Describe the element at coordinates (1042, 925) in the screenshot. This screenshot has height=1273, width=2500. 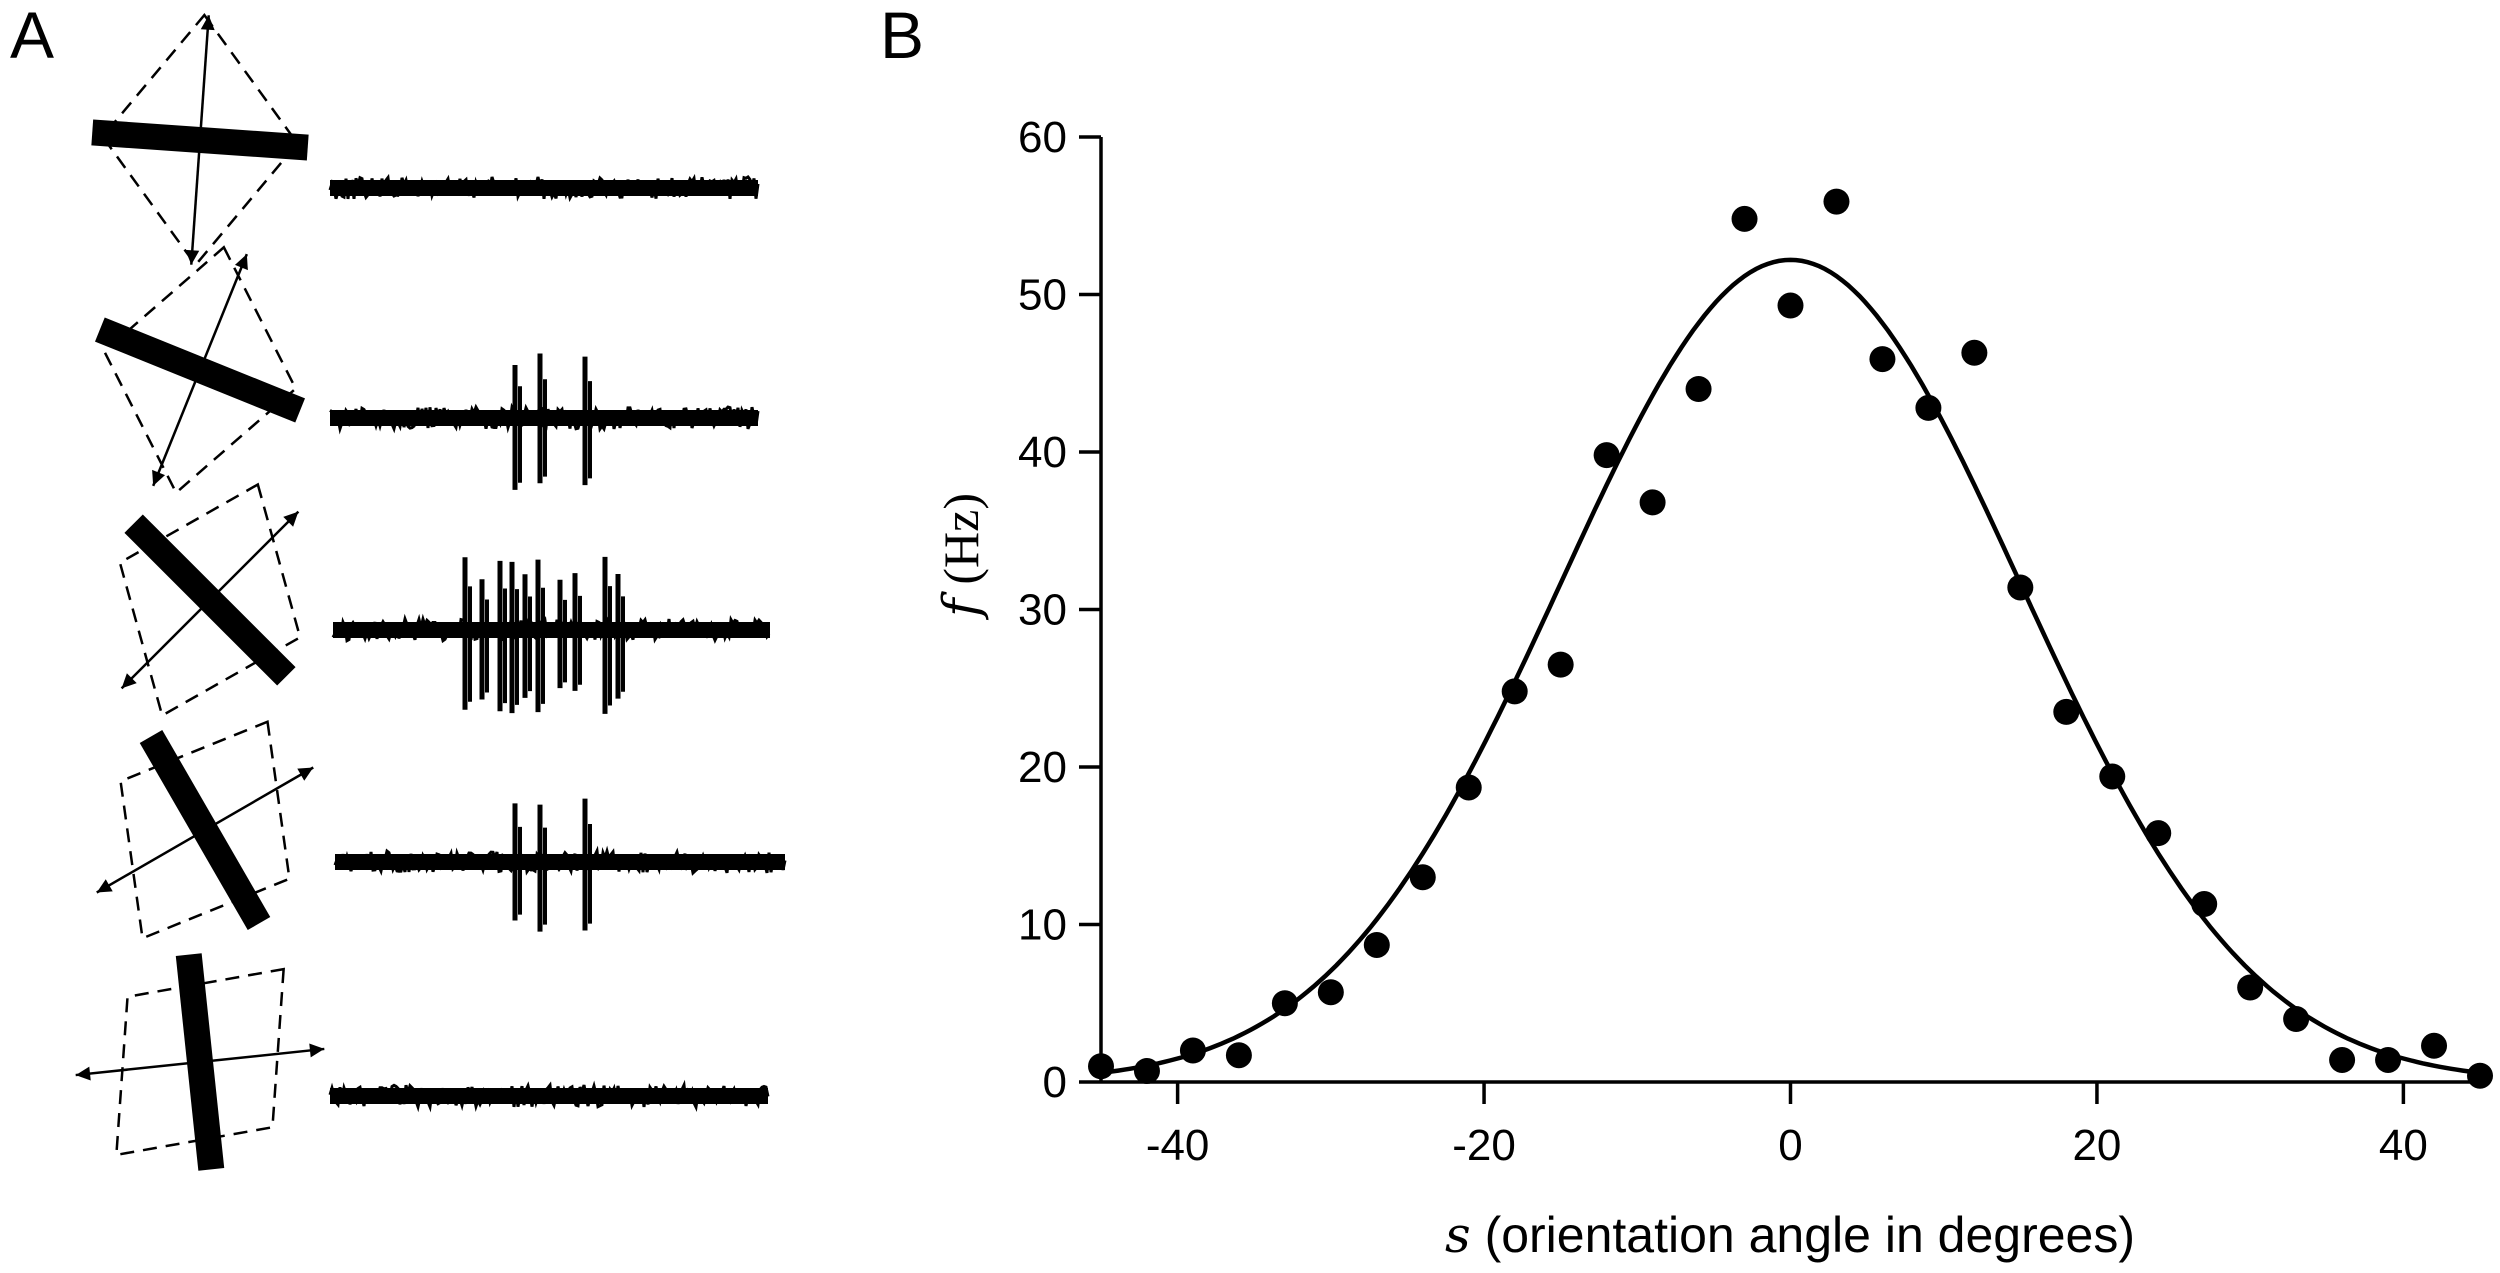
I see `y-tick-label: 10` at that location.